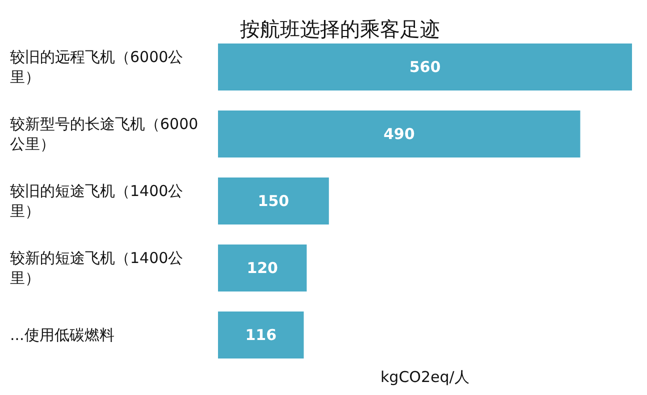  I want to click on x-axis-title: kgCO2eq/人, so click(425, 377).